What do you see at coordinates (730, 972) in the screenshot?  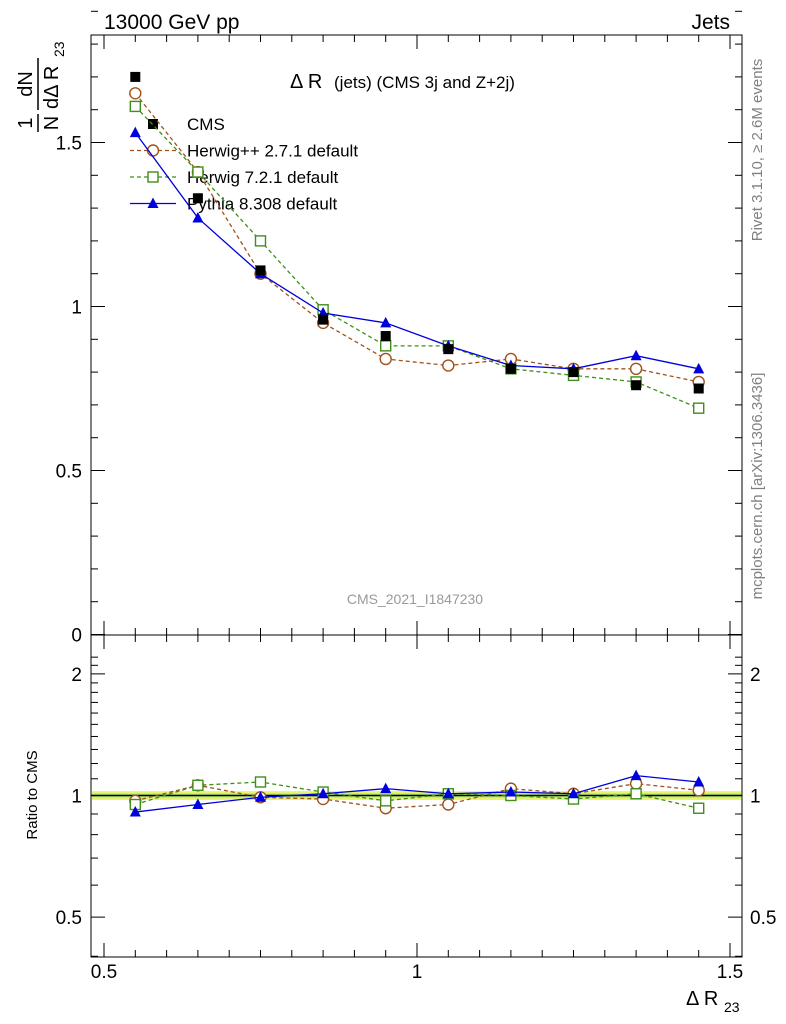 I see `x-tick-label: 1.5` at bounding box center [730, 972].